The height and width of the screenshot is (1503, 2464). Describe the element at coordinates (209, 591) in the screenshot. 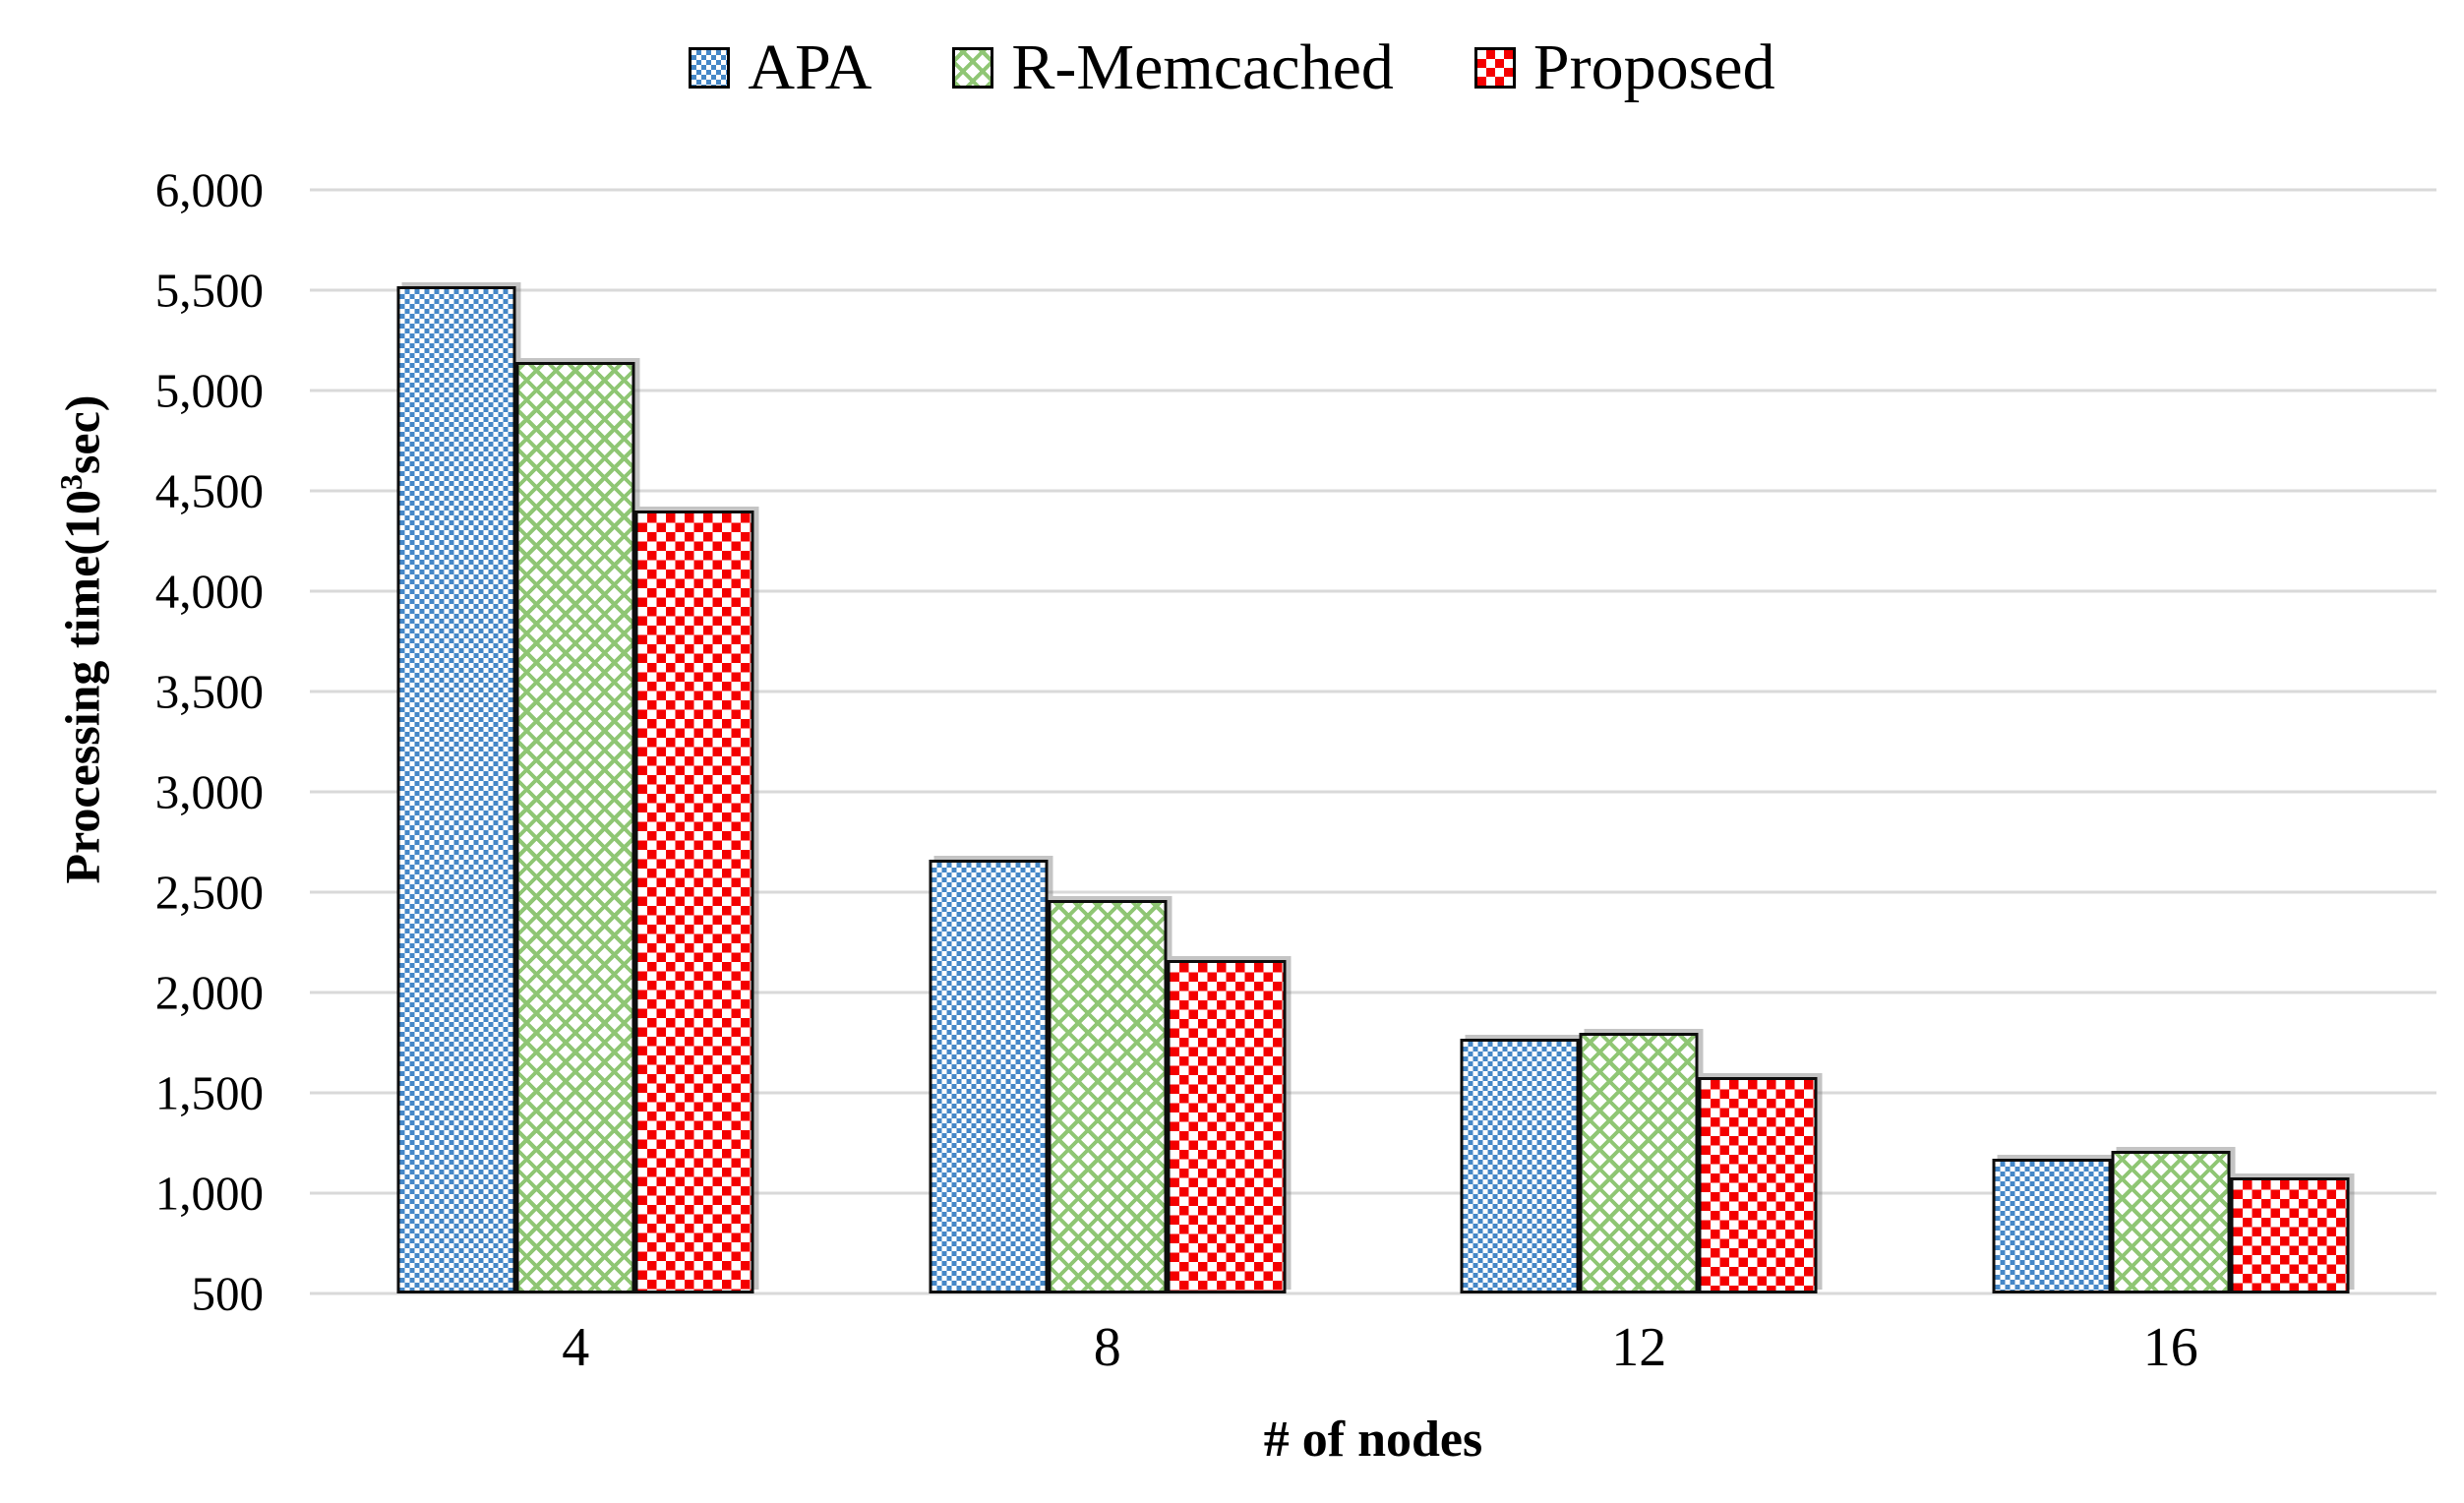

I see `y-tick-label-4000: 4,000` at that location.